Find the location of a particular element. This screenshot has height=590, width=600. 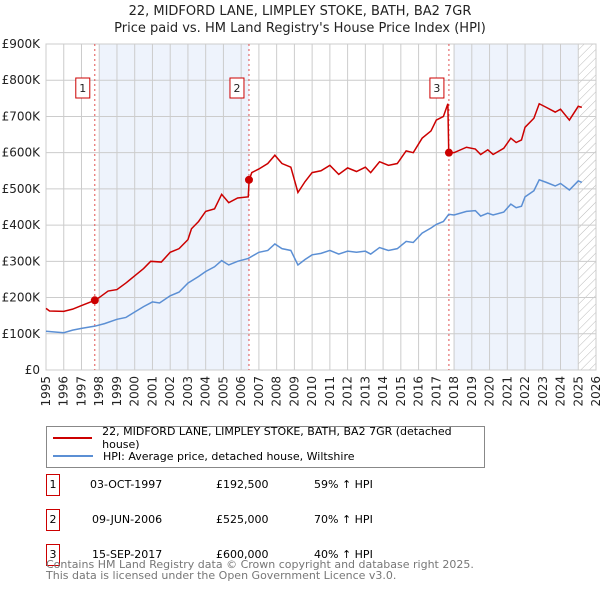

y-tick-label: £900K is located at coordinates (22, 44).